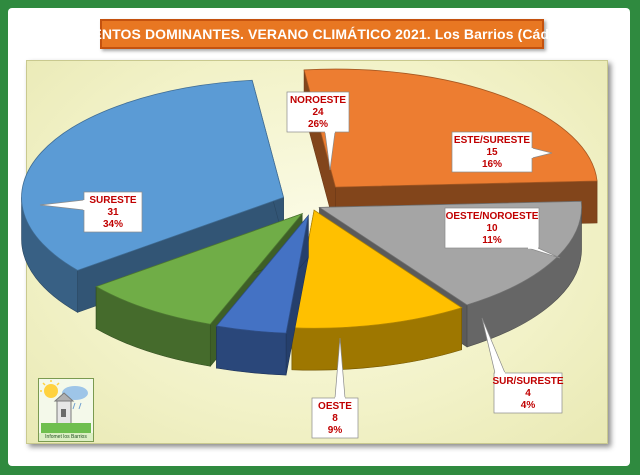 Image resolution: width=640 pixels, height=475 pixels. I want to click on slice-label: ESTE/SURESTE, so click(492, 140).